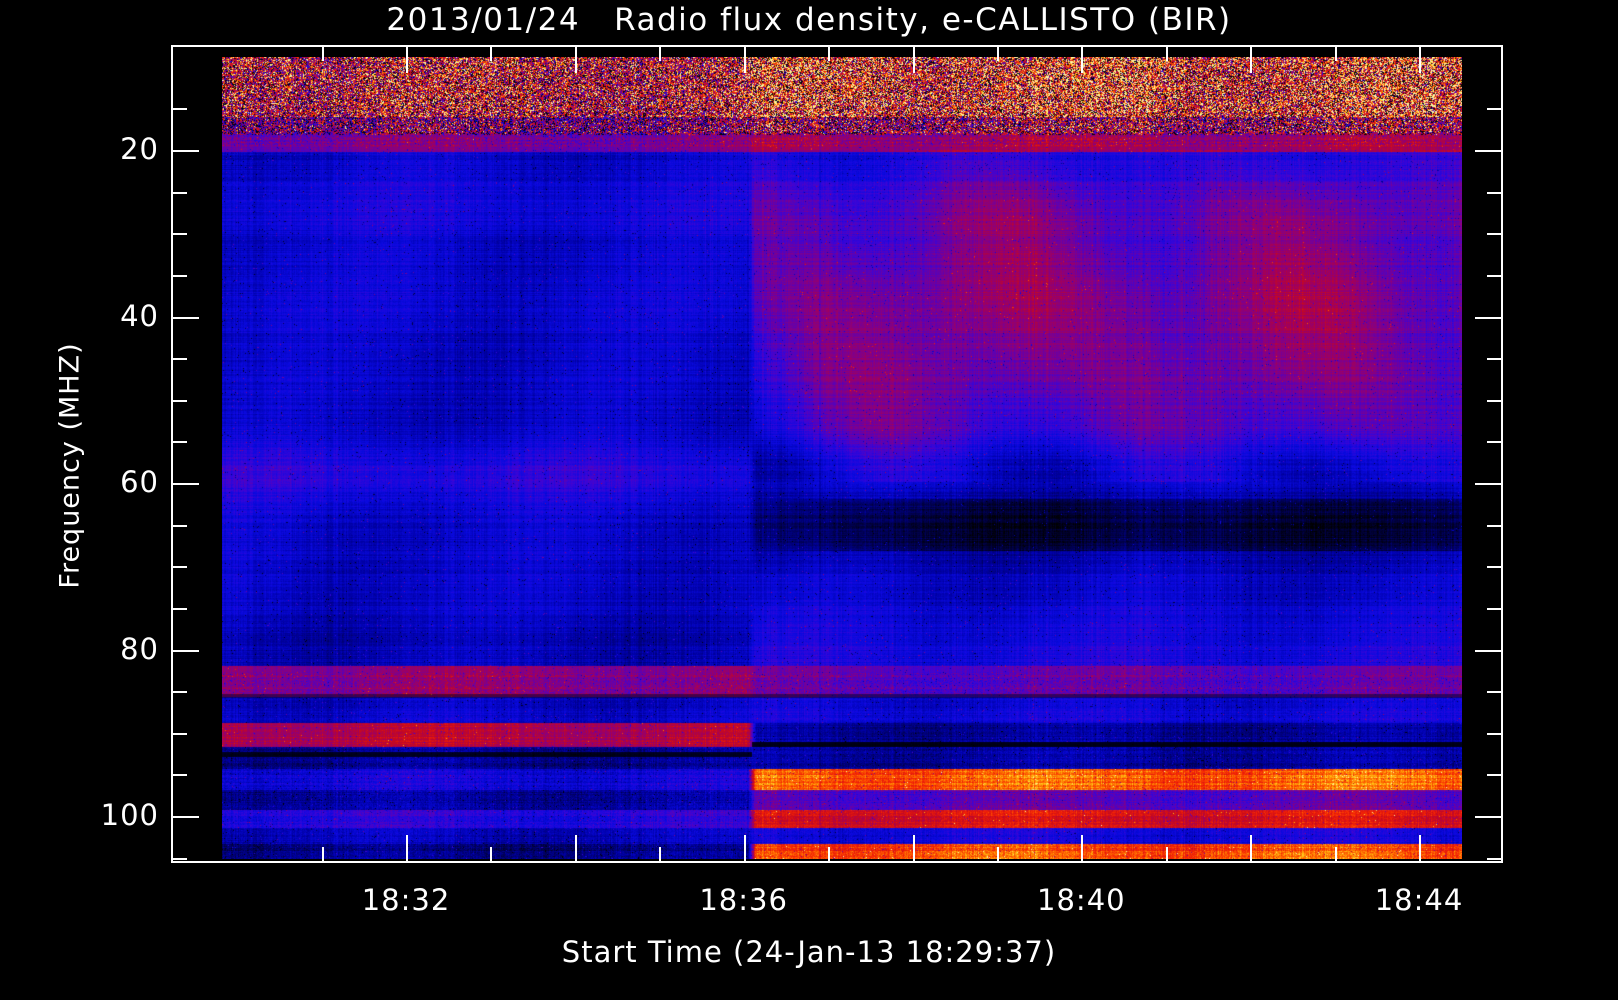  I want to click on y-tick-label: 20, so click(139, 149).